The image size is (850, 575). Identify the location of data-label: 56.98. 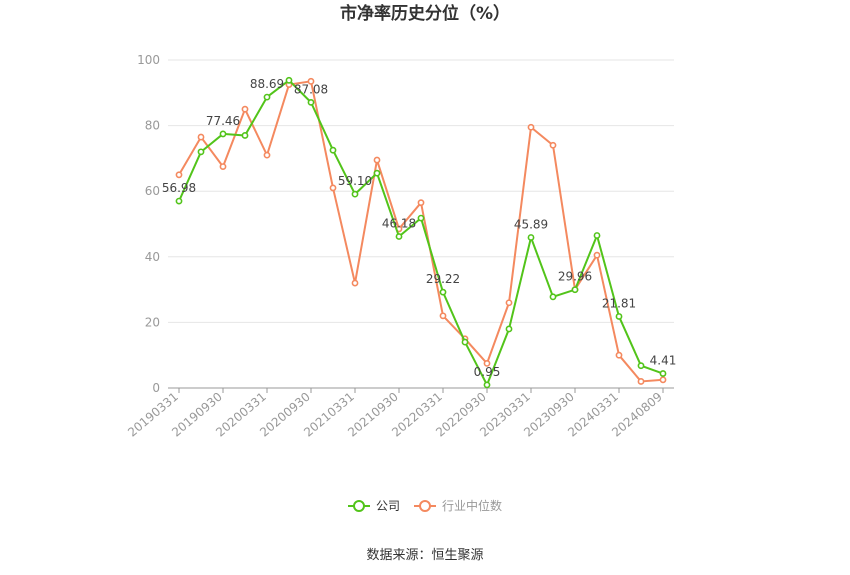
(179, 188).